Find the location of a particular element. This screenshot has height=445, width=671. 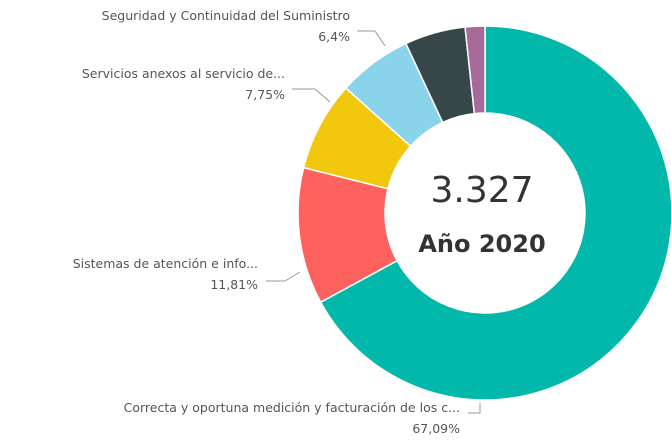

center-label: Año 2020 is located at coordinates (481, 244).